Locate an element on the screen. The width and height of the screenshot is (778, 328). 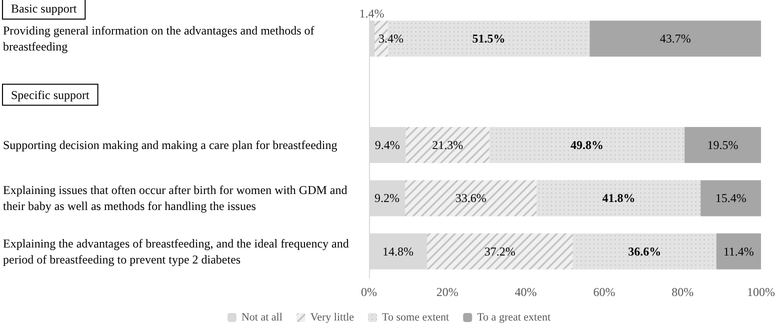
legend-label: To a great extent is located at coordinates (514, 318).